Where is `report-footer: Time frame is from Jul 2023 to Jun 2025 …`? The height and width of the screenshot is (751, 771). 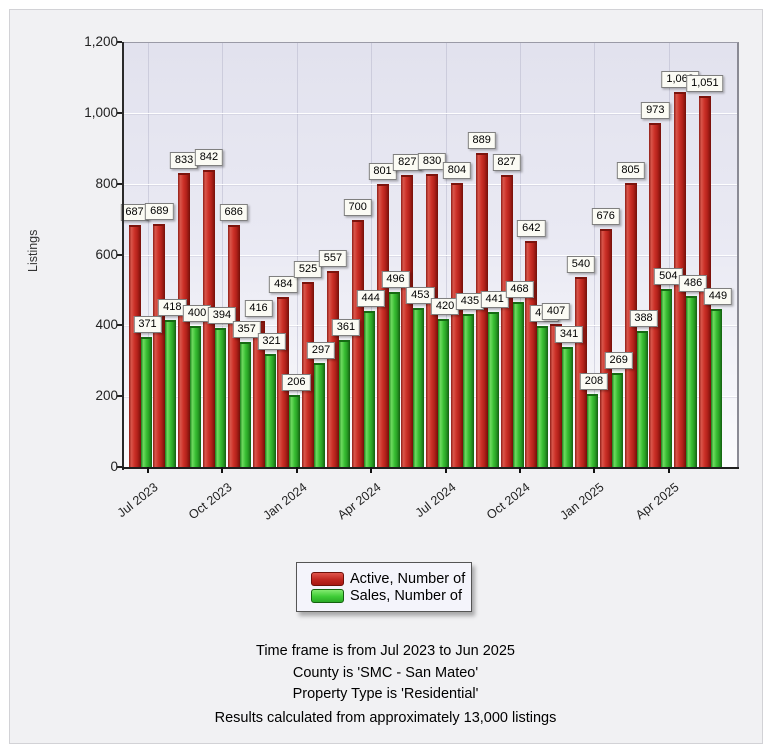 report-footer: Time frame is from Jul 2023 to Jun 2025 … is located at coordinates (385, 685).